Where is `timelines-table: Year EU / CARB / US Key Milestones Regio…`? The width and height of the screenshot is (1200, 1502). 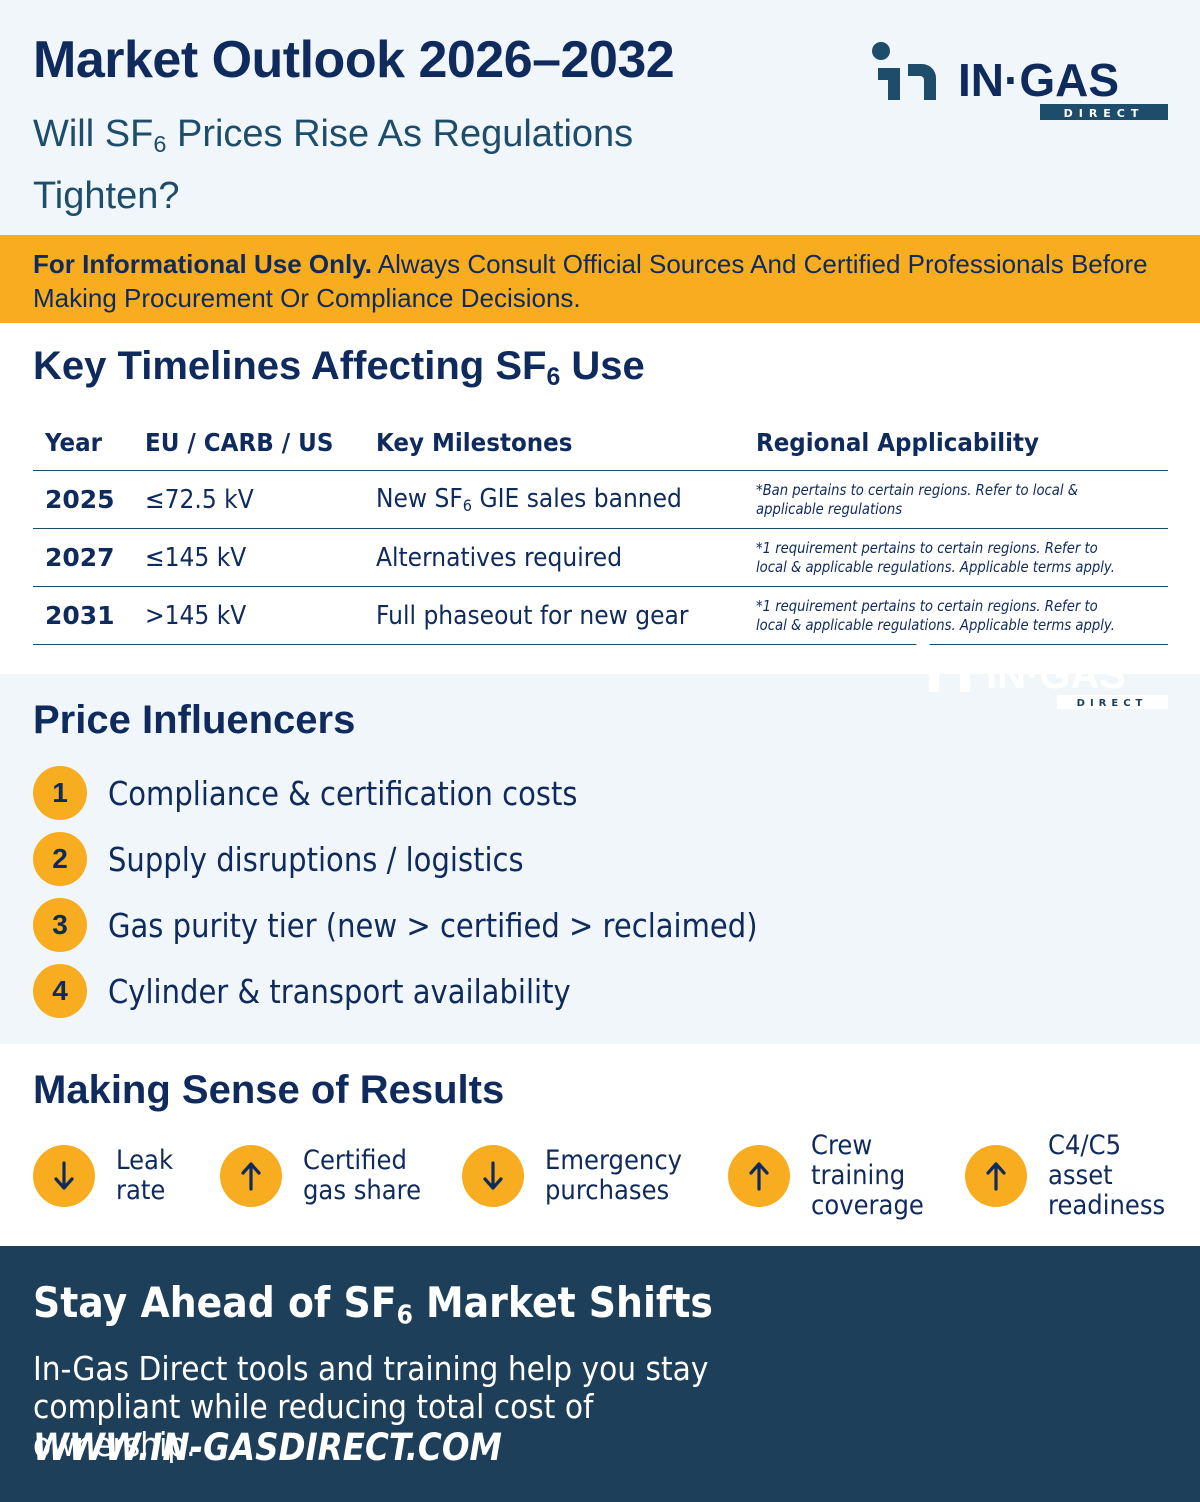 timelines-table: Year EU / CARB / US Key Milestones Regio… is located at coordinates (600, 530).